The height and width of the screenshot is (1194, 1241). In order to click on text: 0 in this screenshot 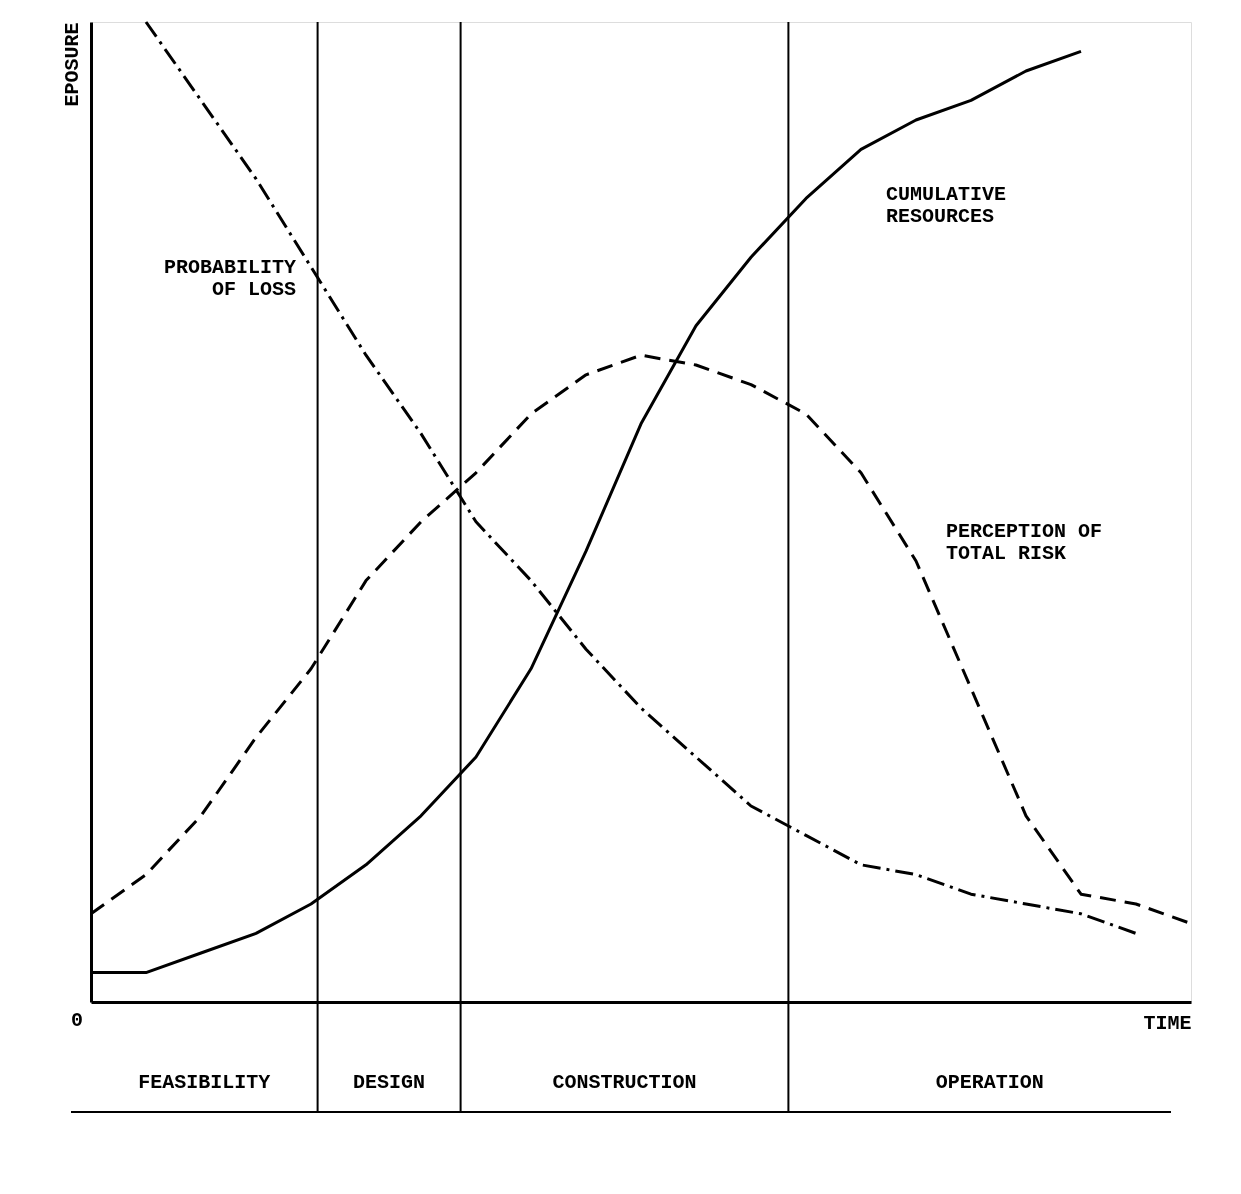, I will do `click(76, 1020)`.